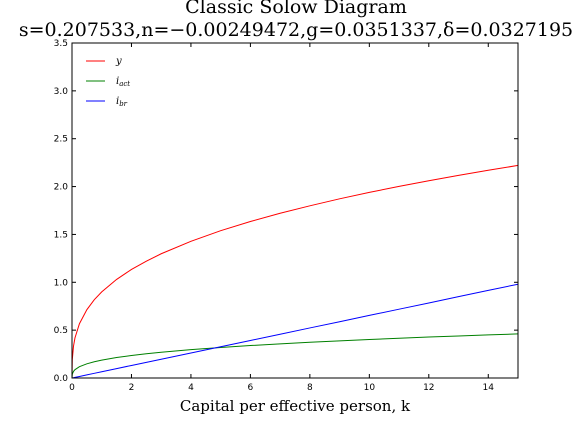  Describe the element at coordinates (61, 235) in the screenshot. I see `y-tick-label: 1.5` at that location.